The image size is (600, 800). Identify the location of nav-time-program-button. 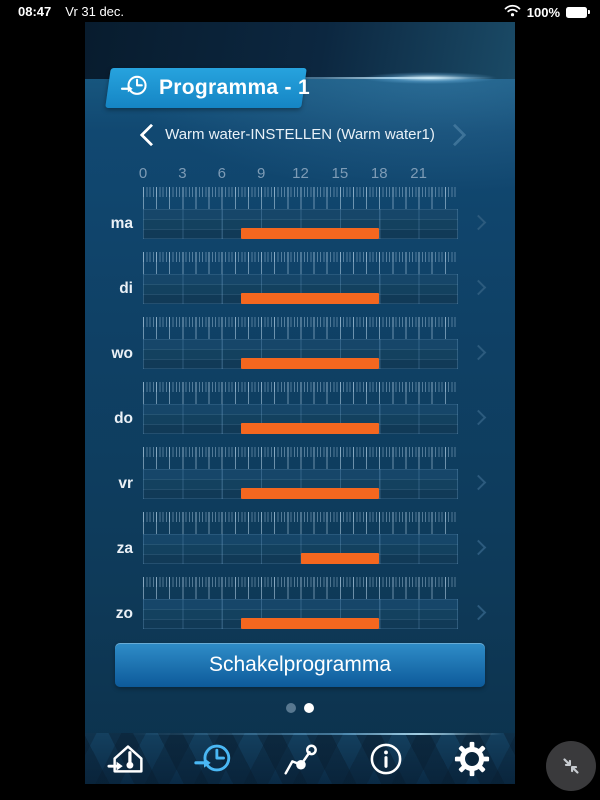
(214, 759).